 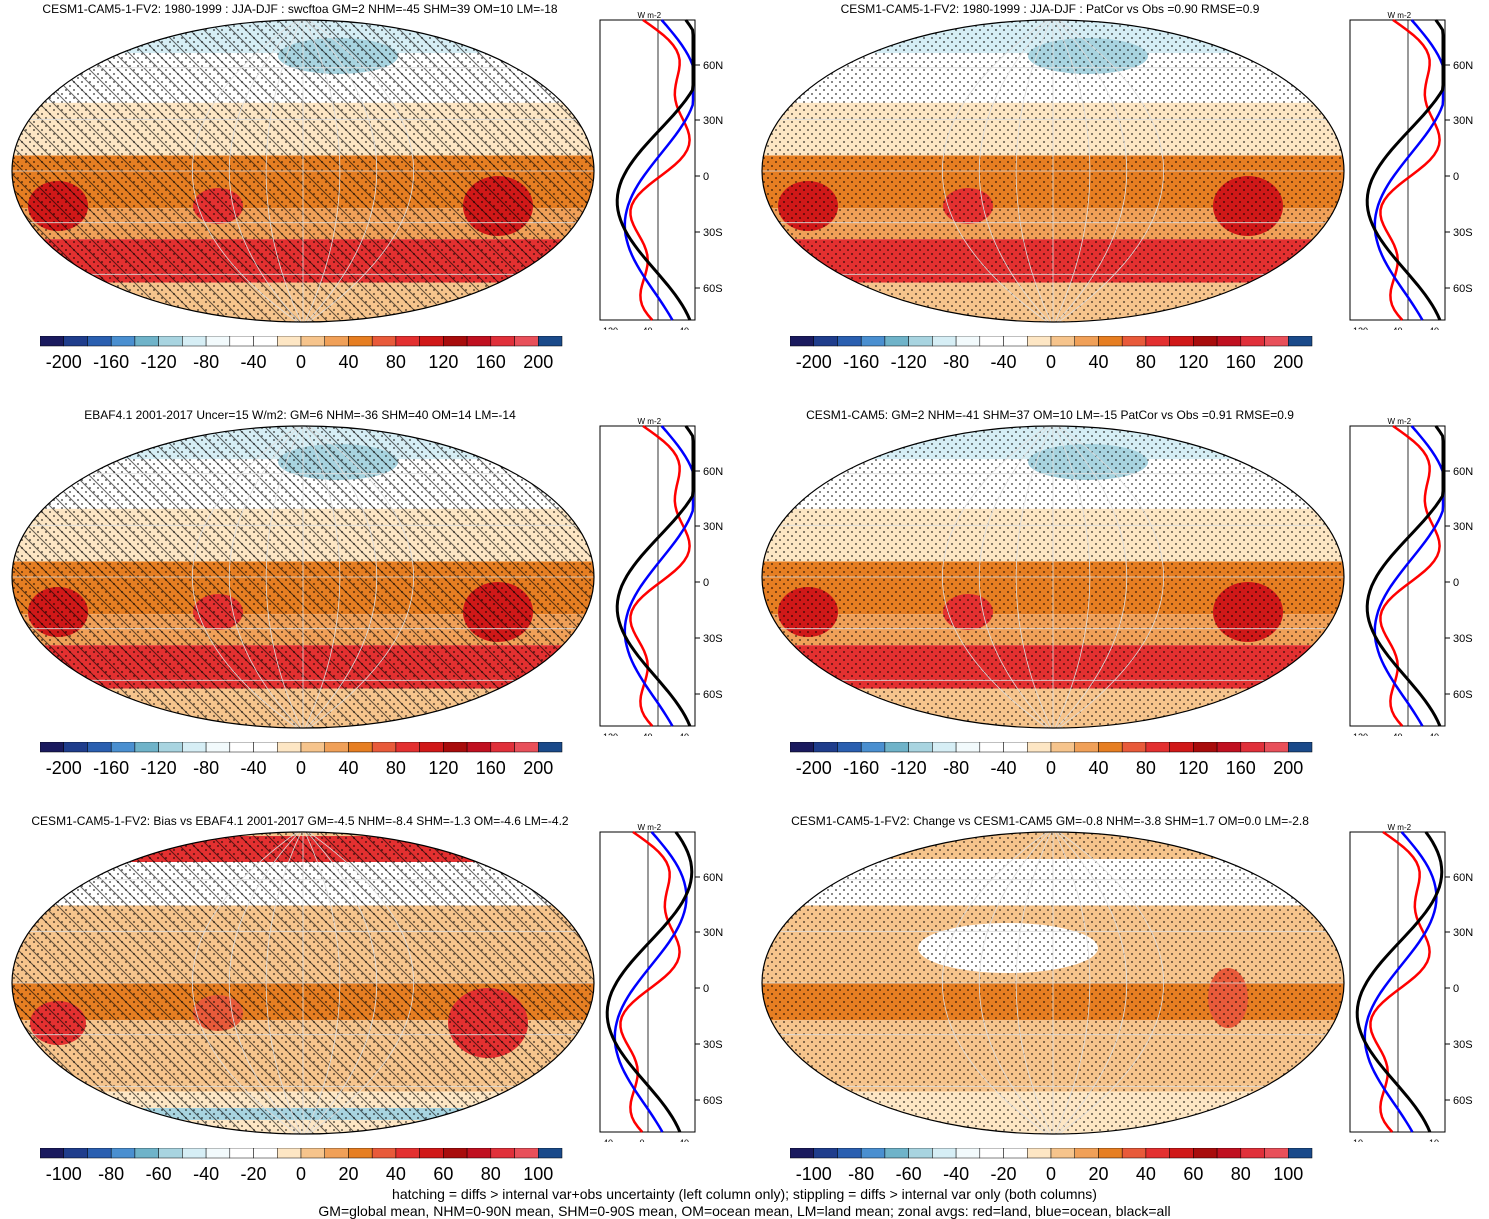 What do you see at coordinates (538, 1174) in the screenshot?
I see `colorbar-tick-label: 100` at bounding box center [538, 1174].